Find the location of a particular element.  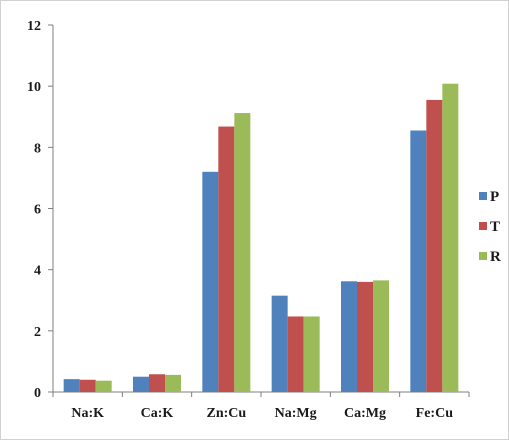

bar-P-Fe-Cu is located at coordinates (418, 261).